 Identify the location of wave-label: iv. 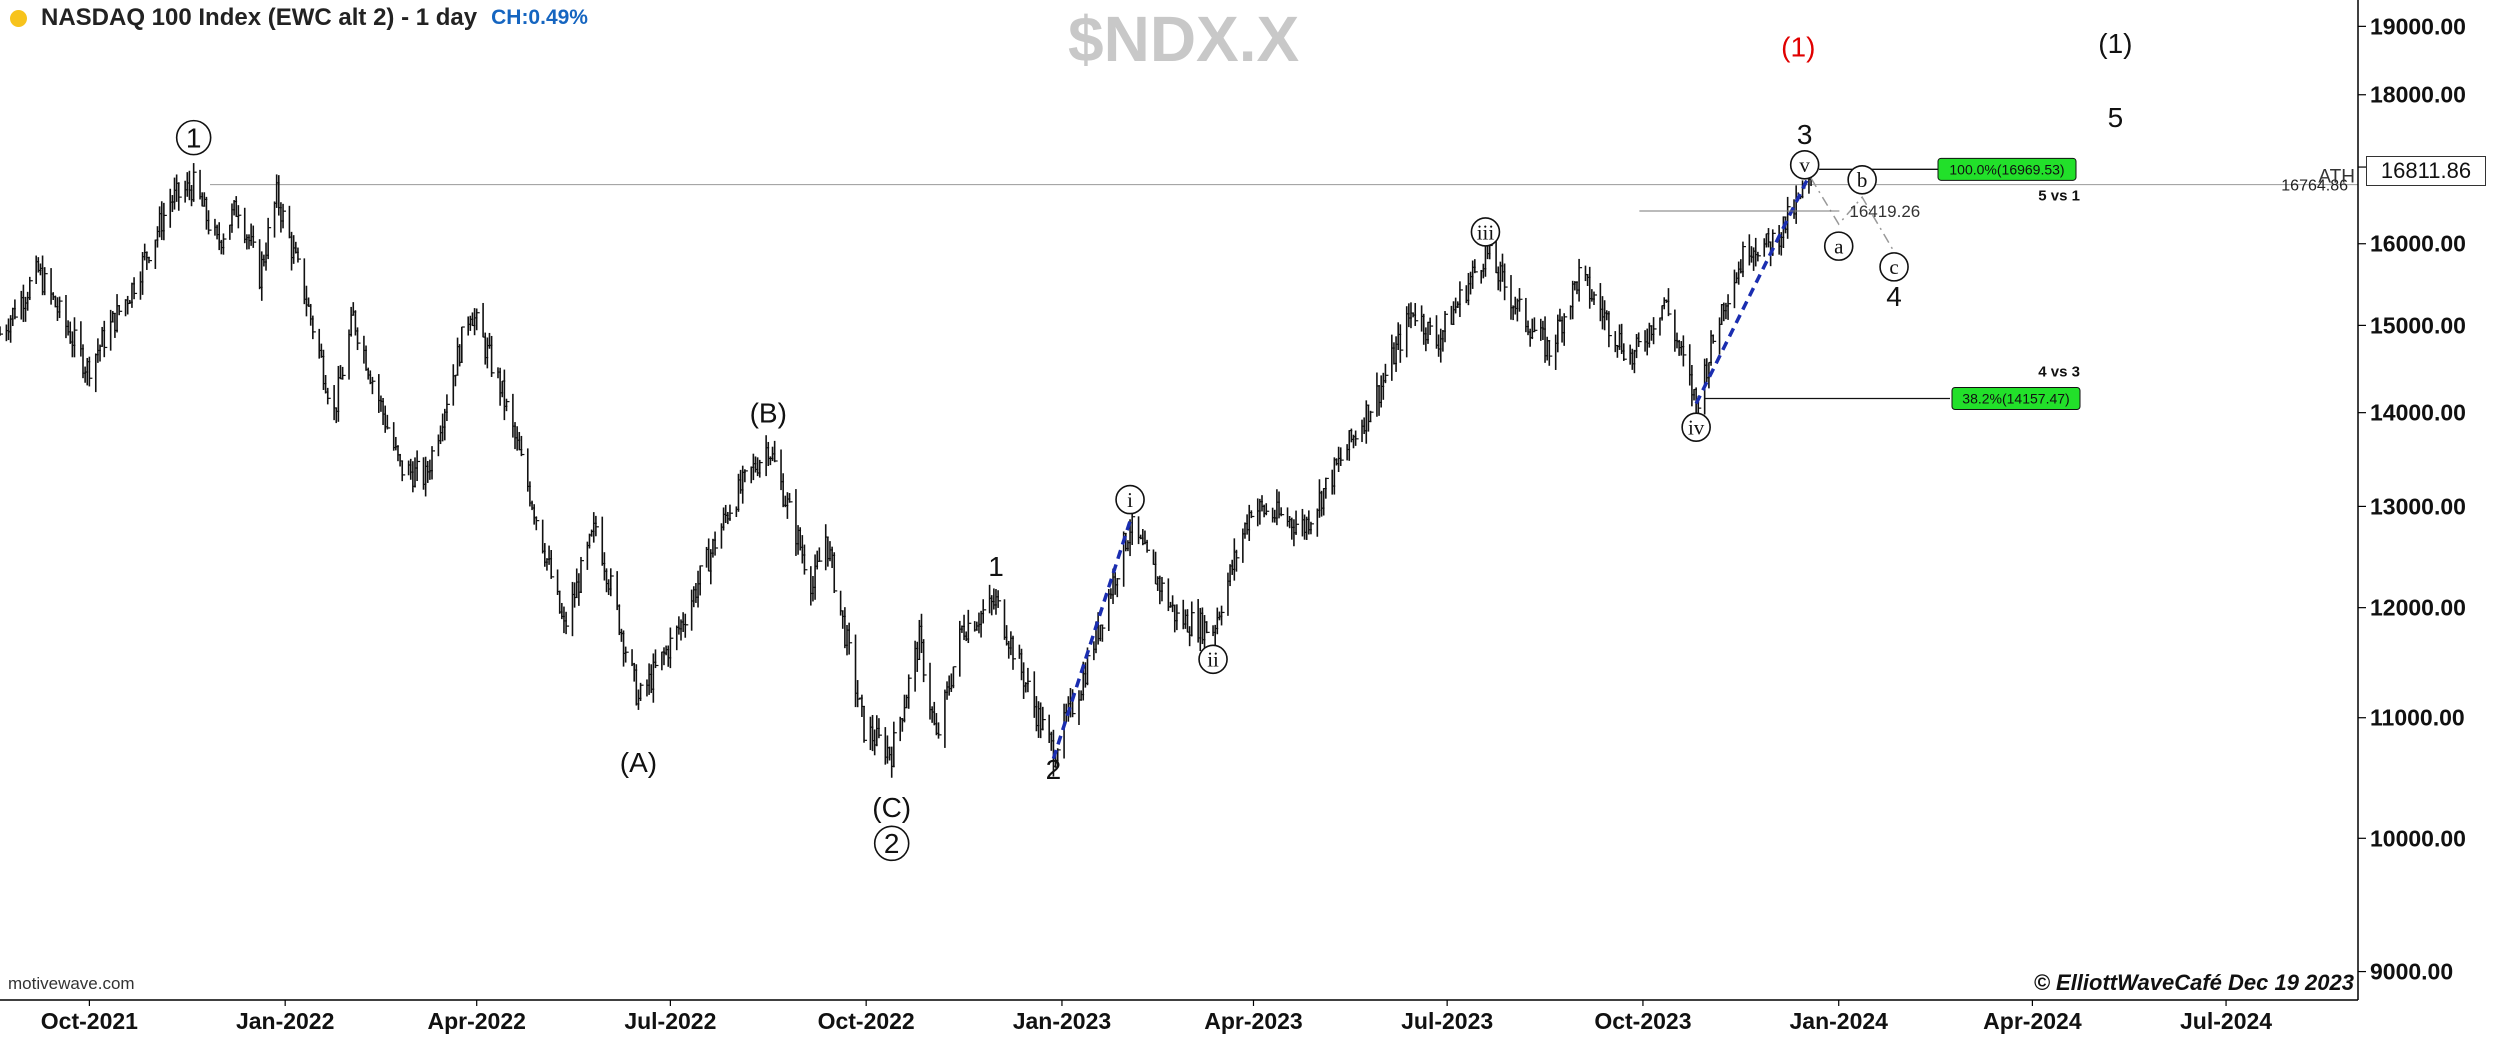
(1696, 428).